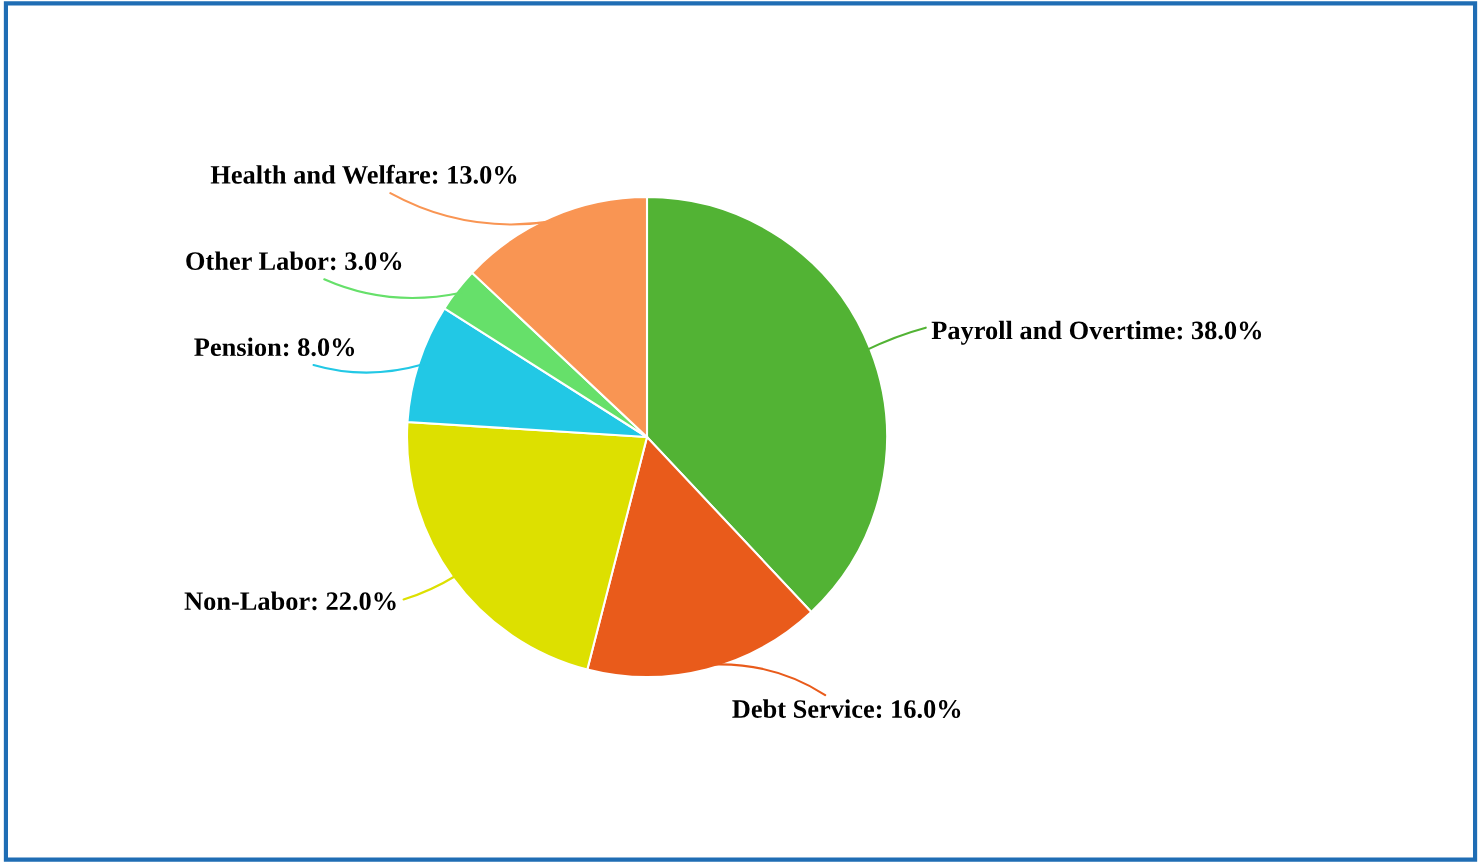 This screenshot has width=1481, height=863. What do you see at coordinates (290, 601) in the screenshot?
I see `slice-label: Non-Labor: 22.0%` at bounding box center [290, 601].